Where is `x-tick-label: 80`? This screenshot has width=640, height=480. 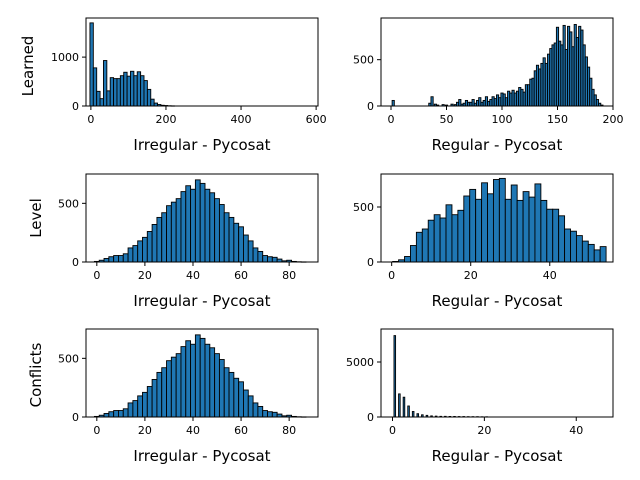 x-tick-label: 80 is located at coordinates (289, 430).